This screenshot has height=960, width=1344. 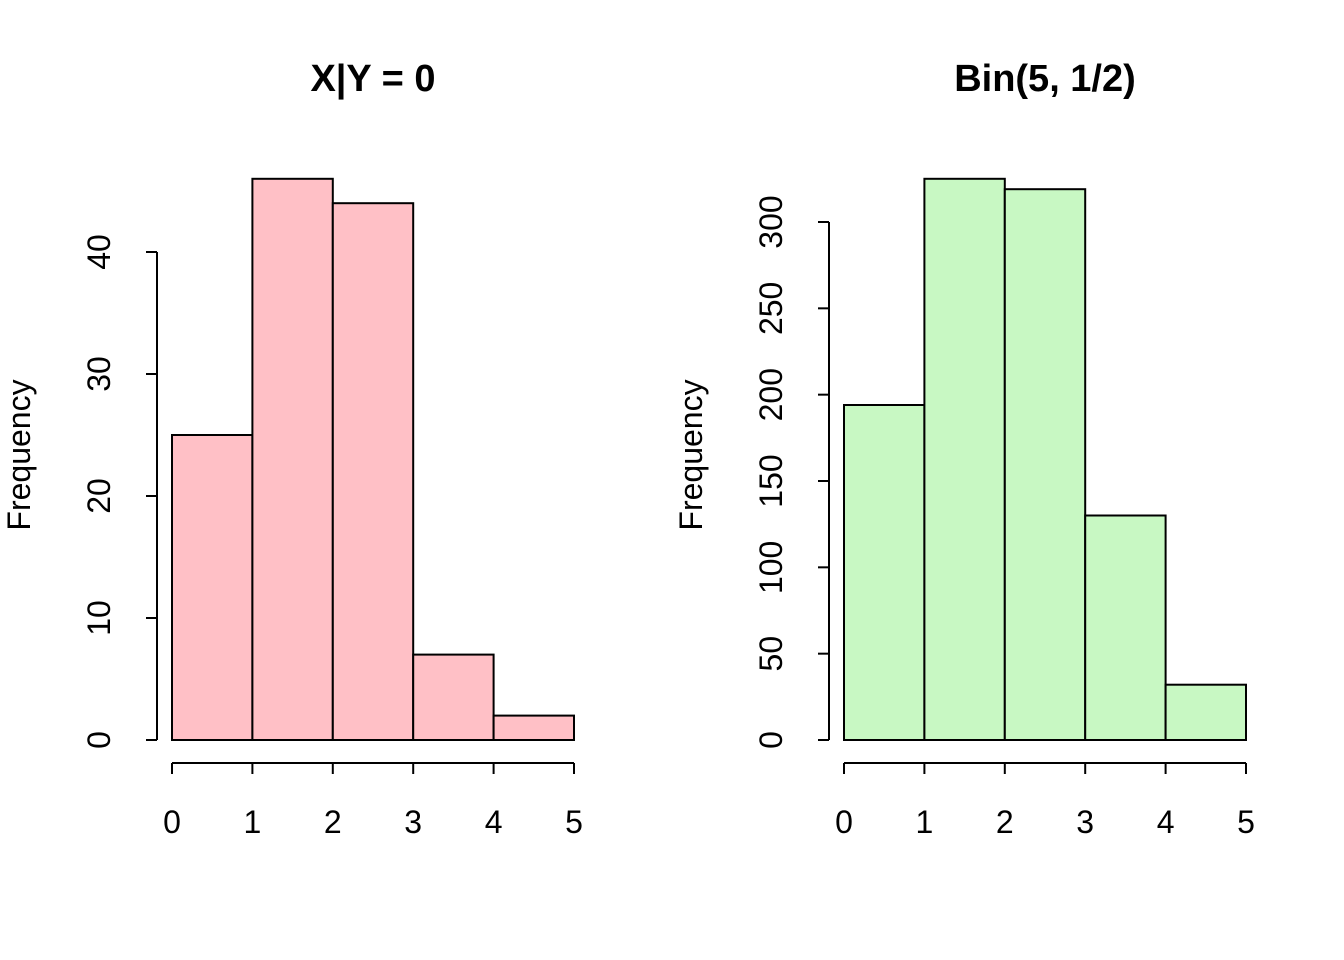 I want to click on chart-title: Bin(5, 1/2), so click(x=1045, y=79).